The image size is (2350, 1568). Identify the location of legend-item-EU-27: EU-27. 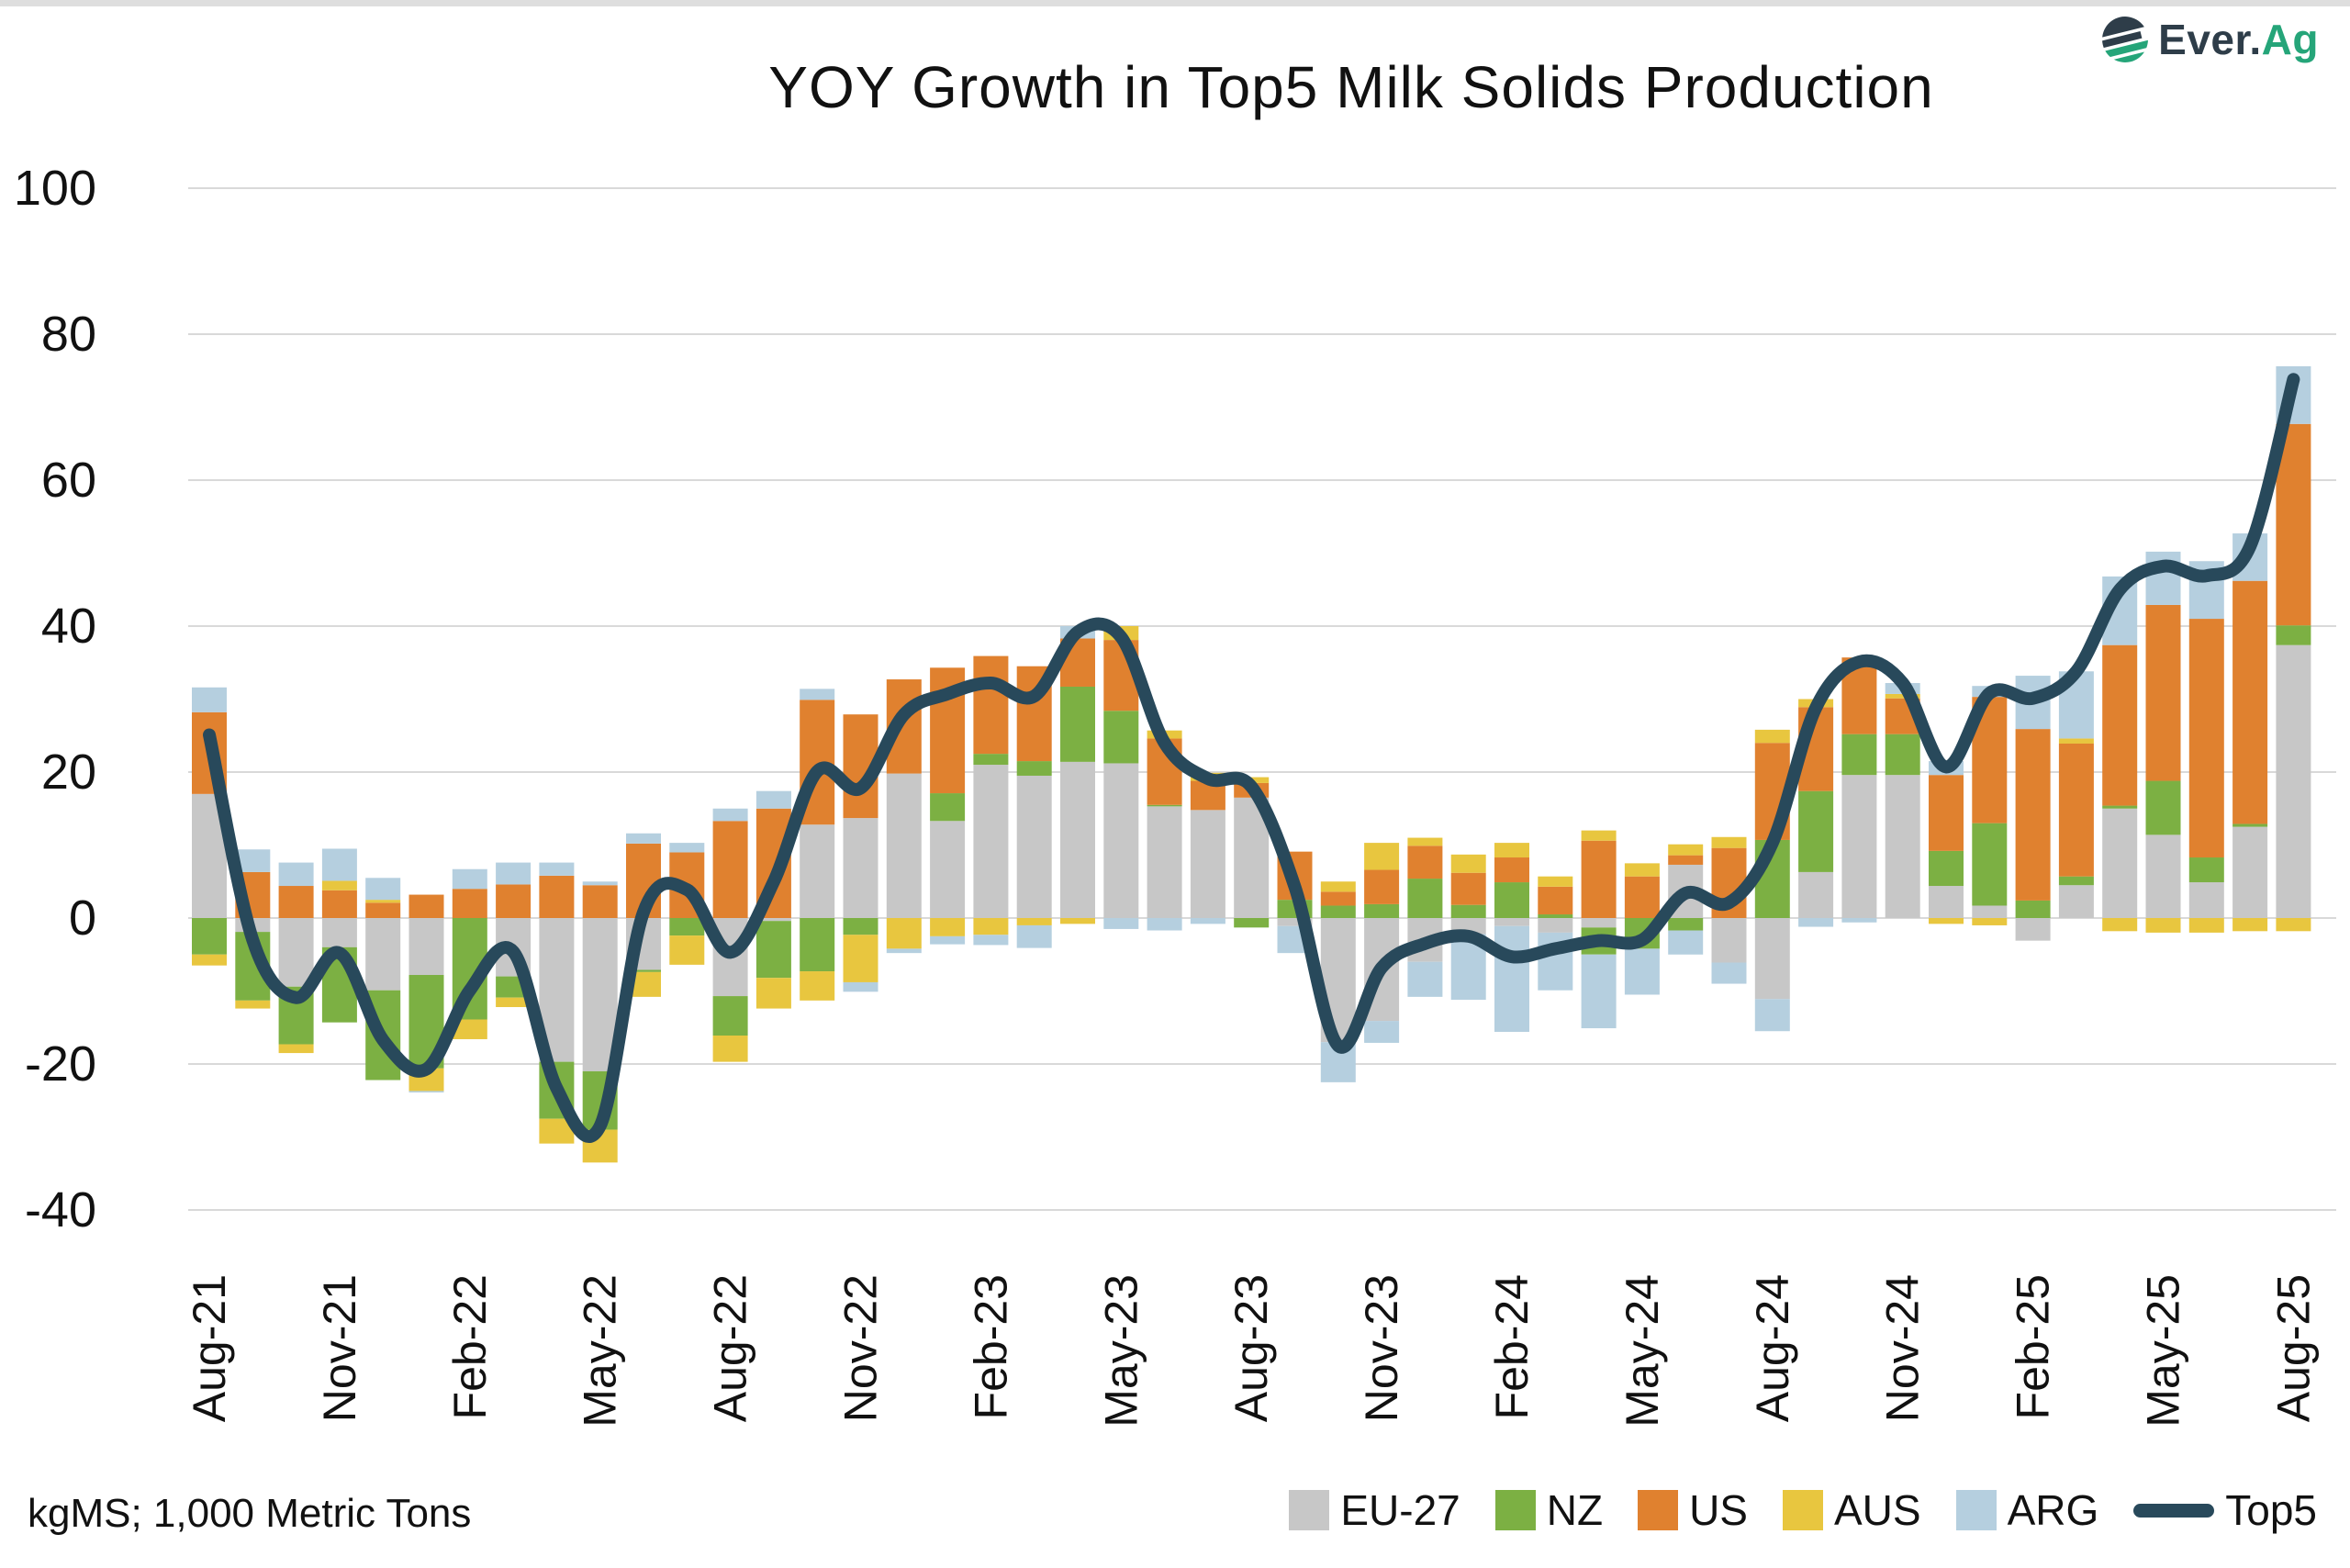
(1374, 1510).